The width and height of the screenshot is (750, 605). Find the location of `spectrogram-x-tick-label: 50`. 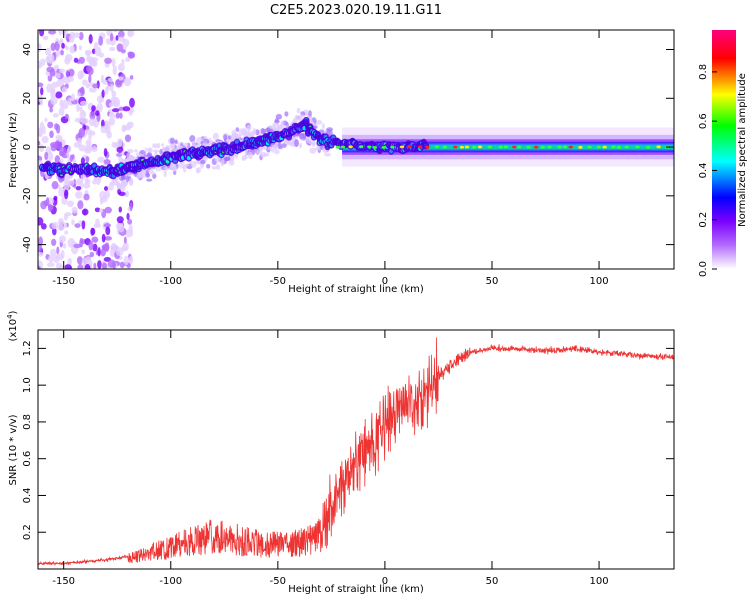

spectrogram-x-tick-label: 50 is located at coordinates (492, 281).